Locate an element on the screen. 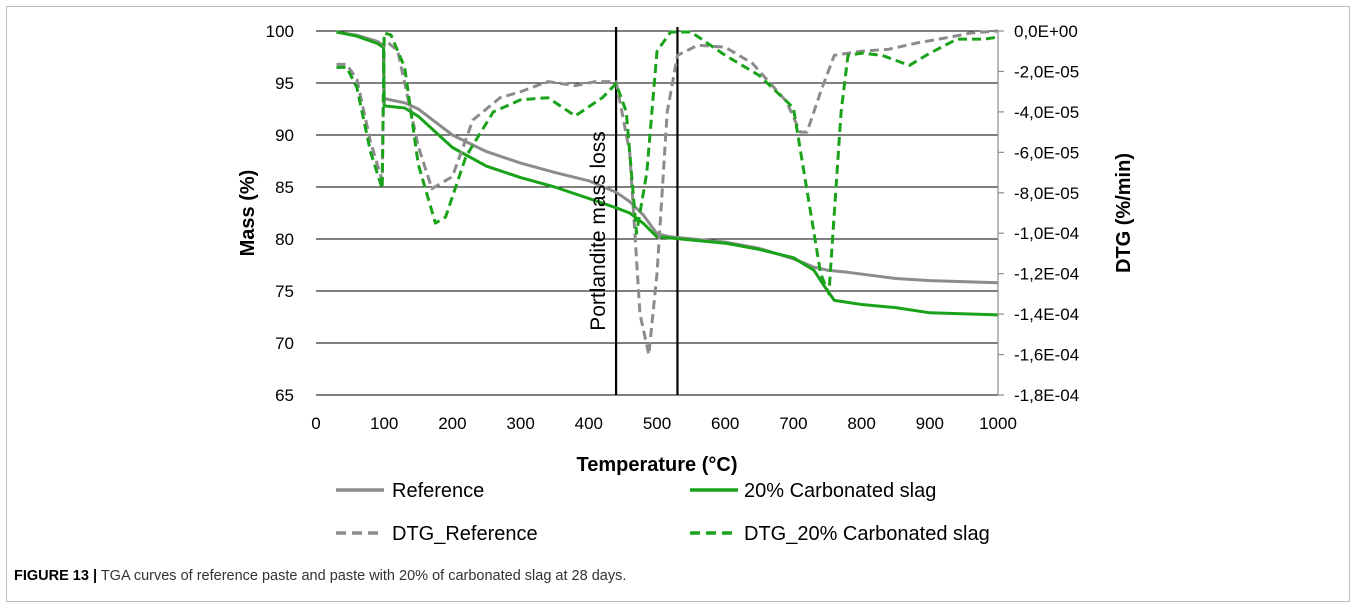 The width and height of the screenshot is (1358, 610). x-tick-200: 200 is located at coordinates (452, 423).